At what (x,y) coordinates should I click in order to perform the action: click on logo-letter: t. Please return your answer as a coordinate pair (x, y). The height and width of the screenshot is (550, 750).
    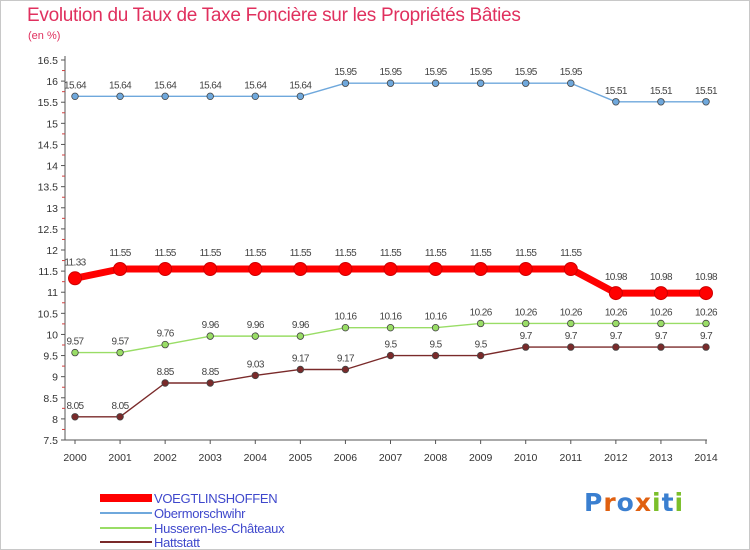
    Looking at the image, I should click on (668, 502).